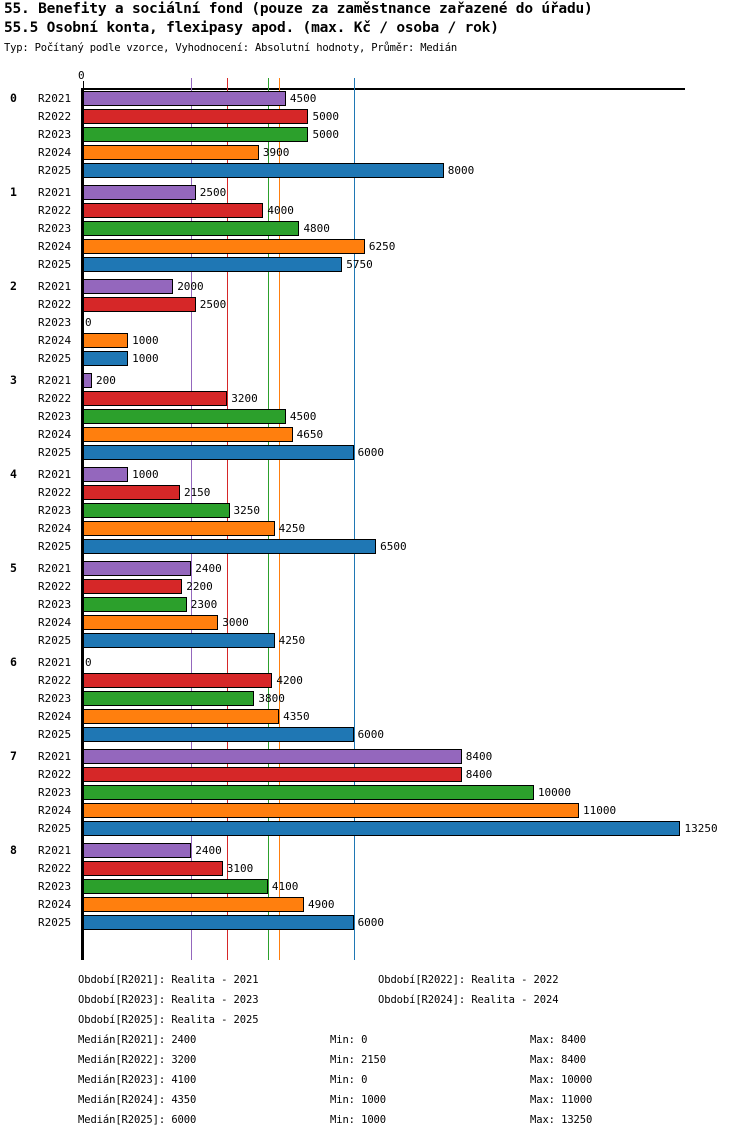 This screenshot has width=750, height=1136. Describe the element at coordinates (375, 905) in the screenshot. I see `chart-row: R2024 4900` at that location.